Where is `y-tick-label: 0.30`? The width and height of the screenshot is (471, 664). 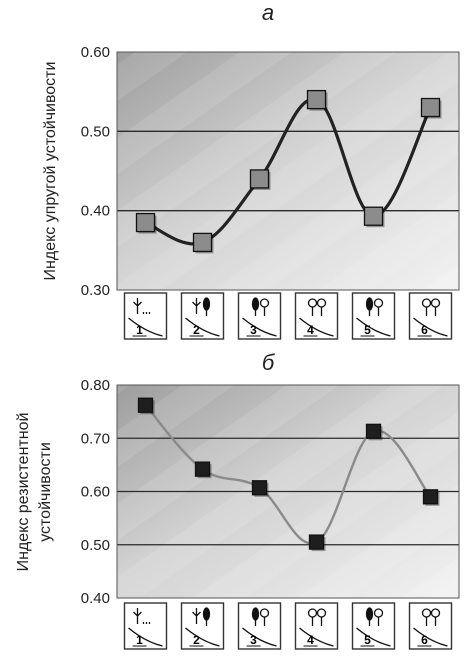 y-tick-label: 0.30 is located at coordinates (95, 290).